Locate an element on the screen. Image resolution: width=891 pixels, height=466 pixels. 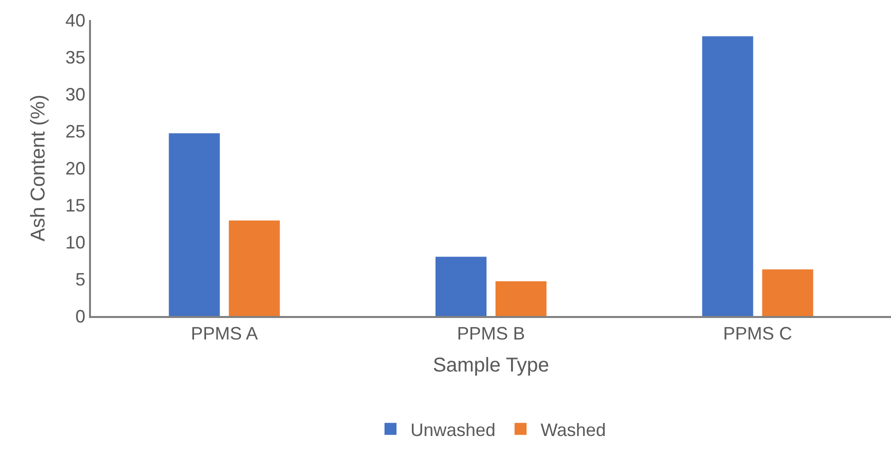
y-tick-label: 40 is located at coordinates (75, 20).